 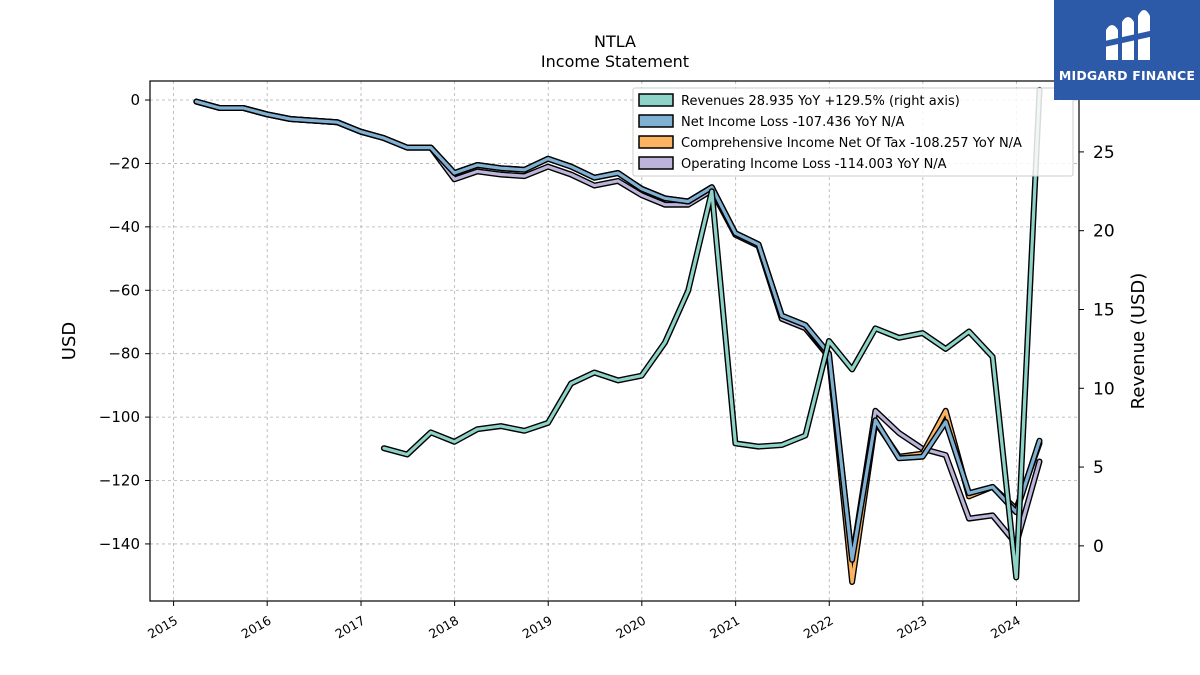 What do you see at coordinates (820, 101) in the screenshot?
I see `legend-label-revenues: Revenues 28.935 YoY +129.5% (right axis)` at bounding box center [820, 101].